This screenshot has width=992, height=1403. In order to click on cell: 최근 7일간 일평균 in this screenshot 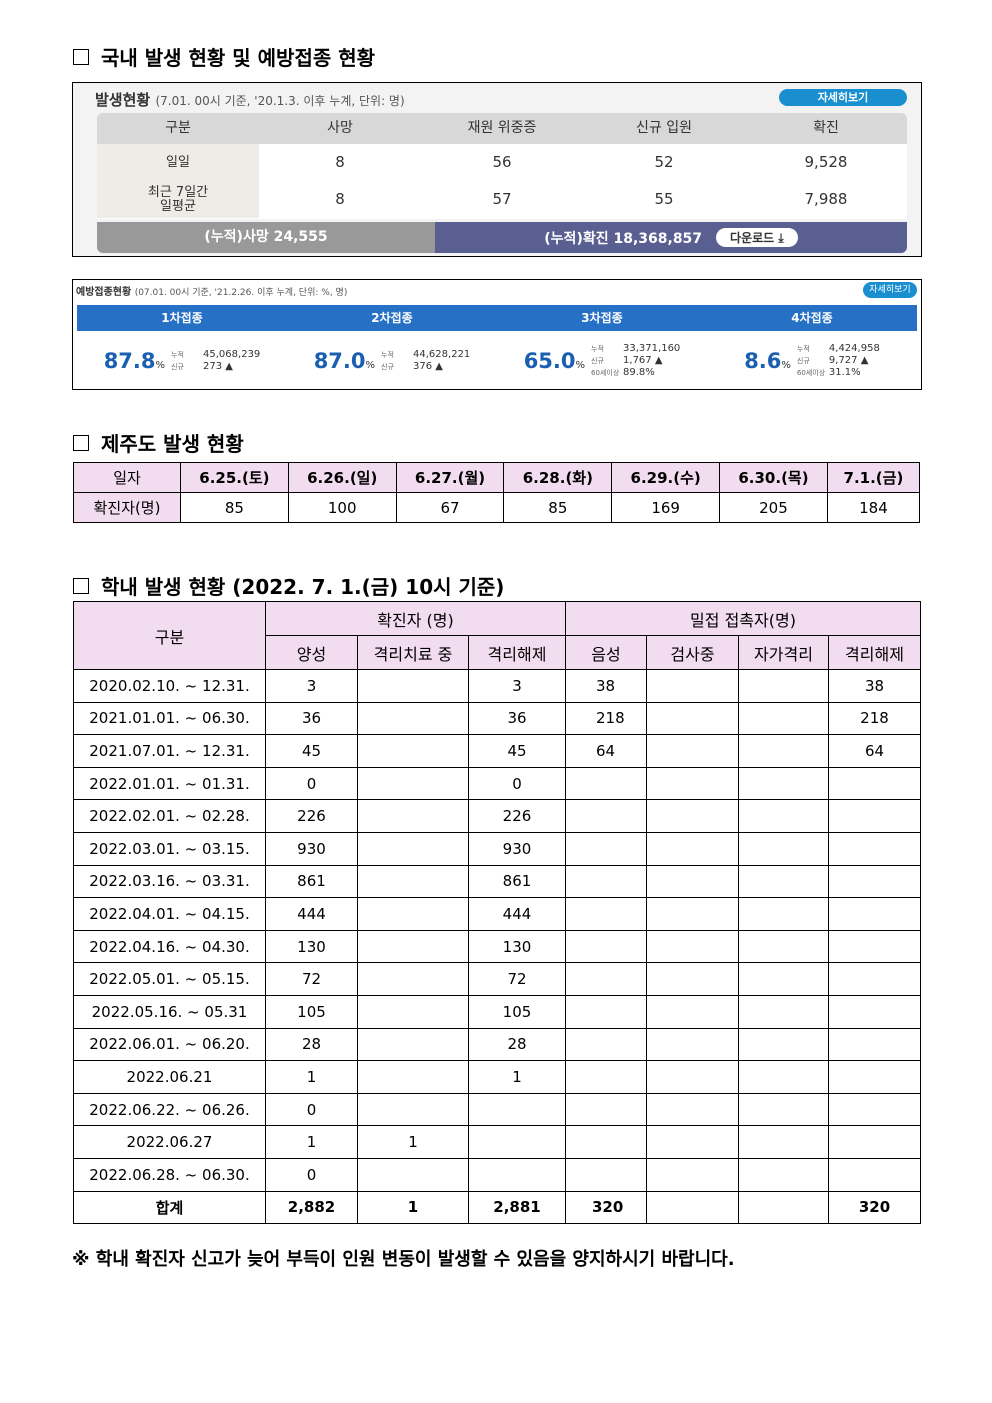, I will do `click(178, 199)`.